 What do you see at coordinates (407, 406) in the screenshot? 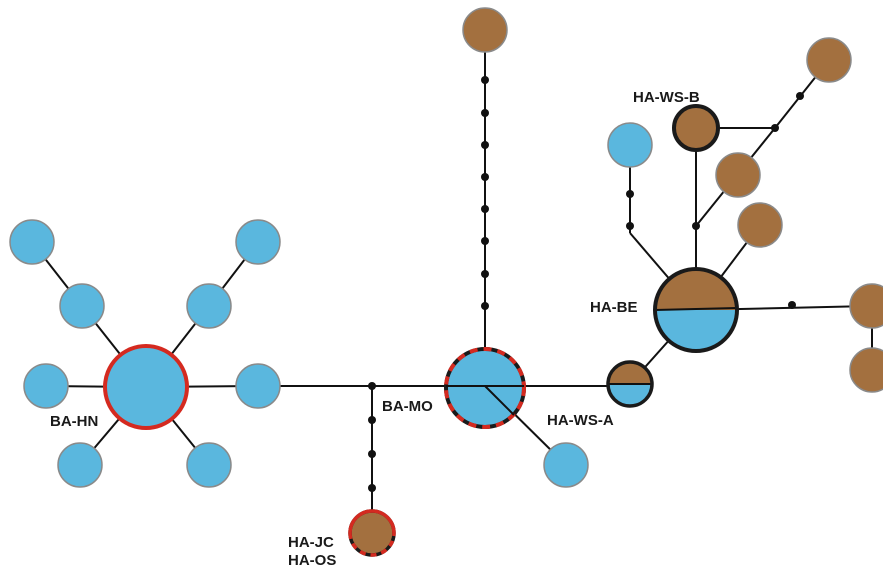
I see `label-ba-mo: BA-MO` at bounding box center [407, 406].